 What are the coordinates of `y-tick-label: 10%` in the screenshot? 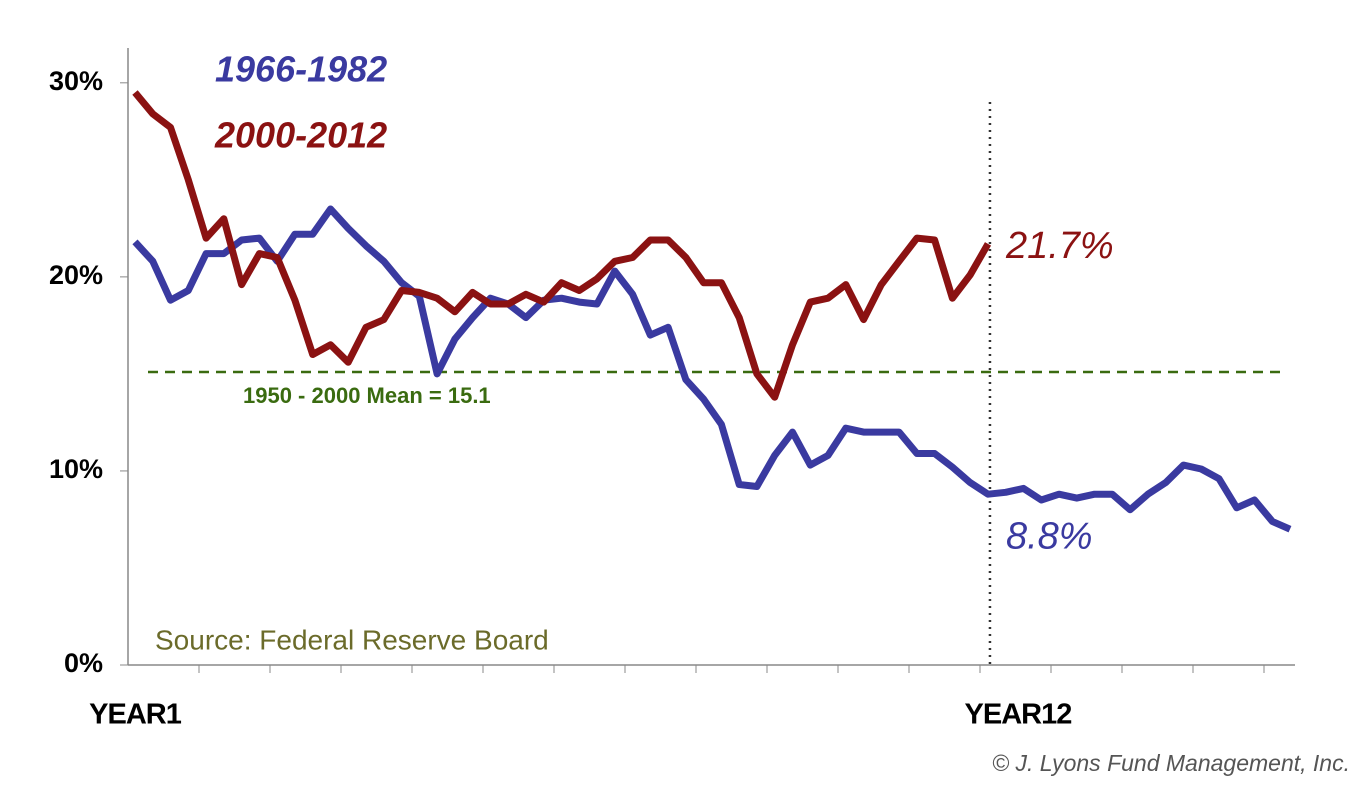 It's located at (76, 469).